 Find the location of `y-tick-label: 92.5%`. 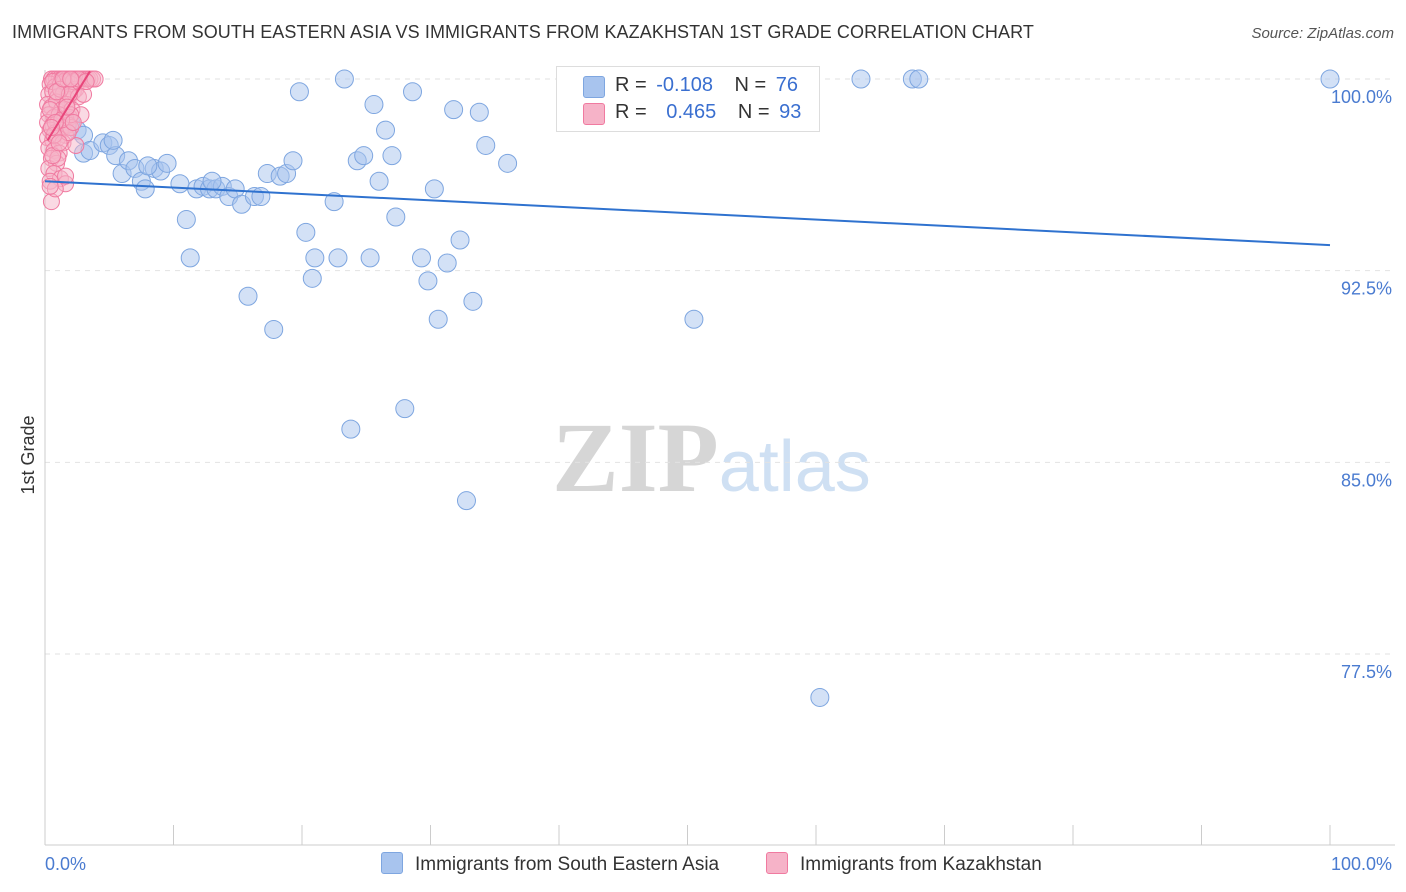

y-tick-label: 92.5% is located at coordinates (1366, 289).